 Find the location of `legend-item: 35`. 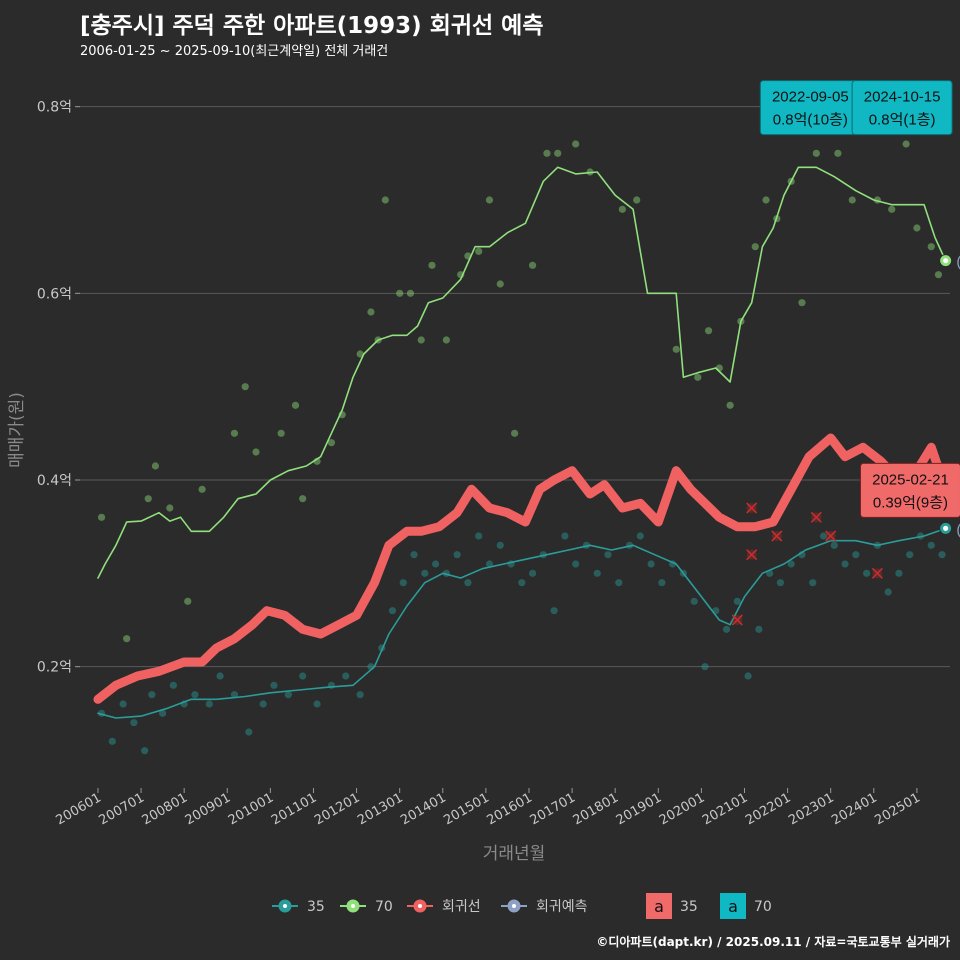

legend-item: 35 is located at coordinates (298, 907).